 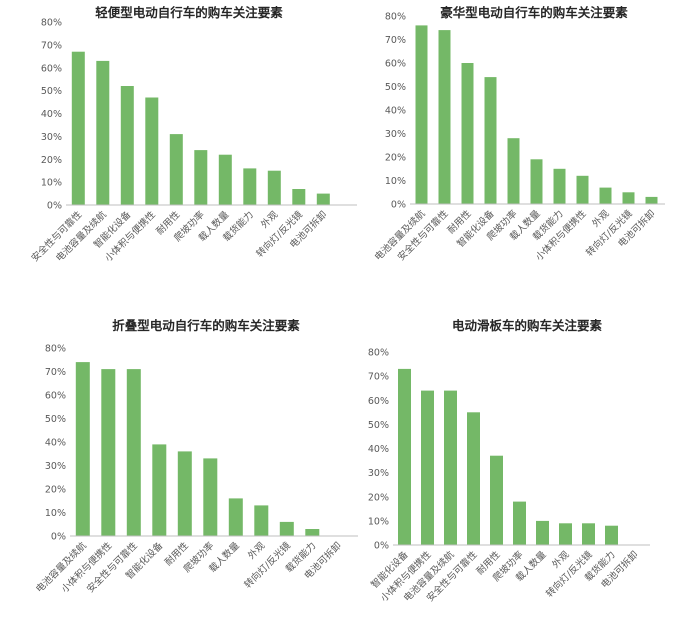 I want to click on chart-title: 轻便型电动自行车的购车关注要素, so click(x=189, y=12).